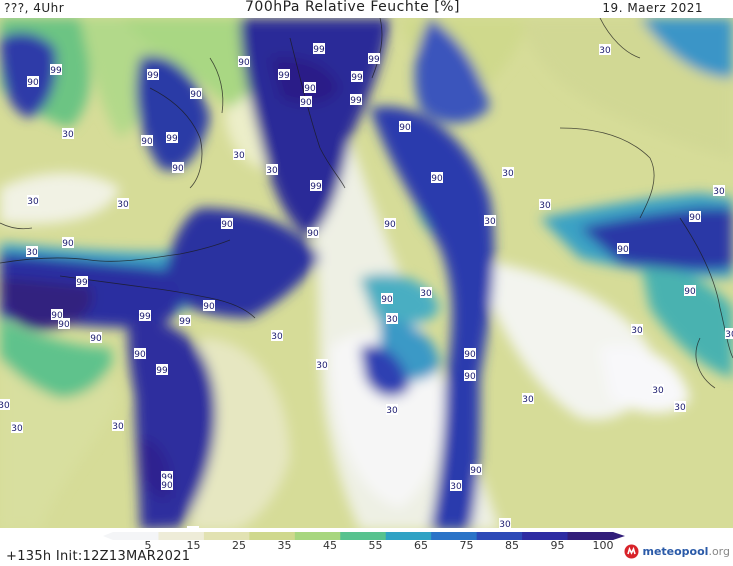 The image size is (733, 566). What do you see at coordinates (148, 545) in the screenshot?
I see `colorbar-tick-label: 5` at bounding box center [148, 545].